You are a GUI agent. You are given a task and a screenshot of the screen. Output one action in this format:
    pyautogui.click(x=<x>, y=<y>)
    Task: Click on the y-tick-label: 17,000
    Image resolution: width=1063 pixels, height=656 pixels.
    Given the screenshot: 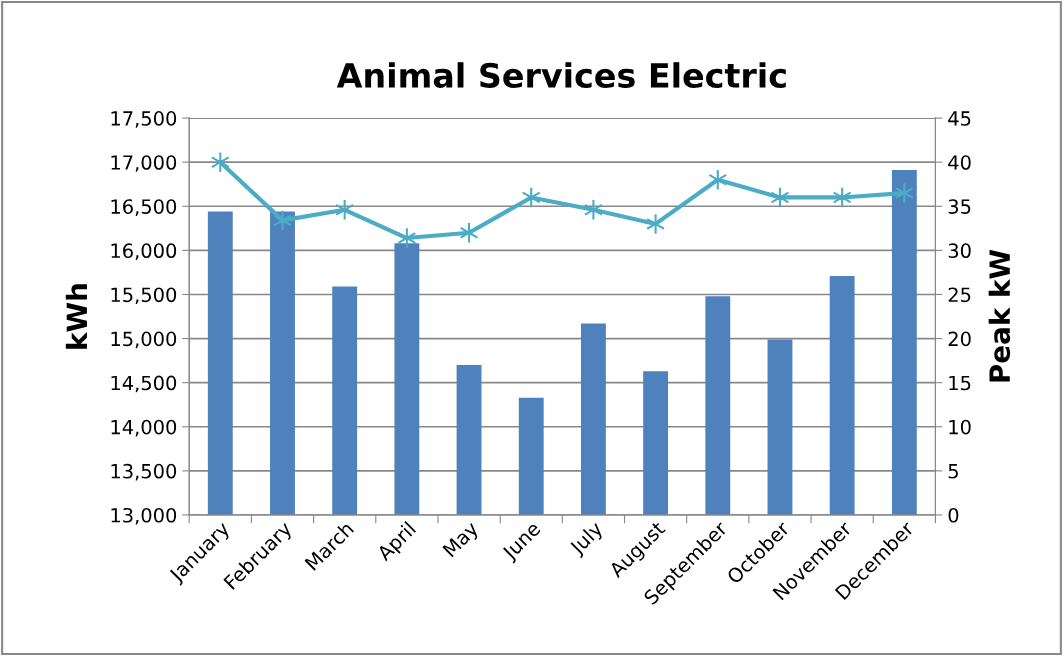 What is the action you would take?
    pyautogui.click(x=144, y=163)
    